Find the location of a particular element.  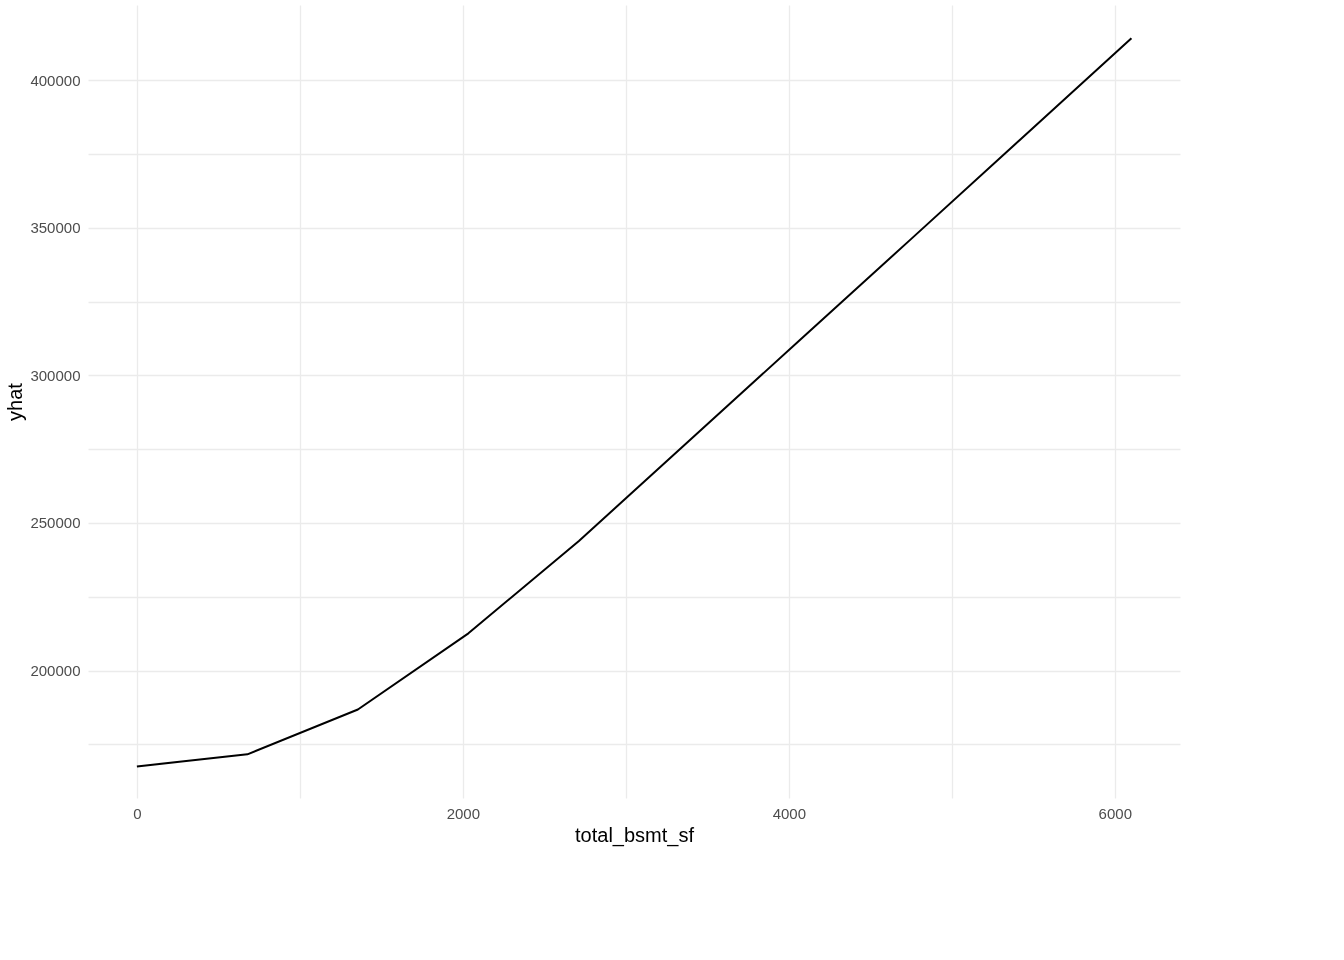

y-tick-label: 350000 is located at coordinates (55, 228).